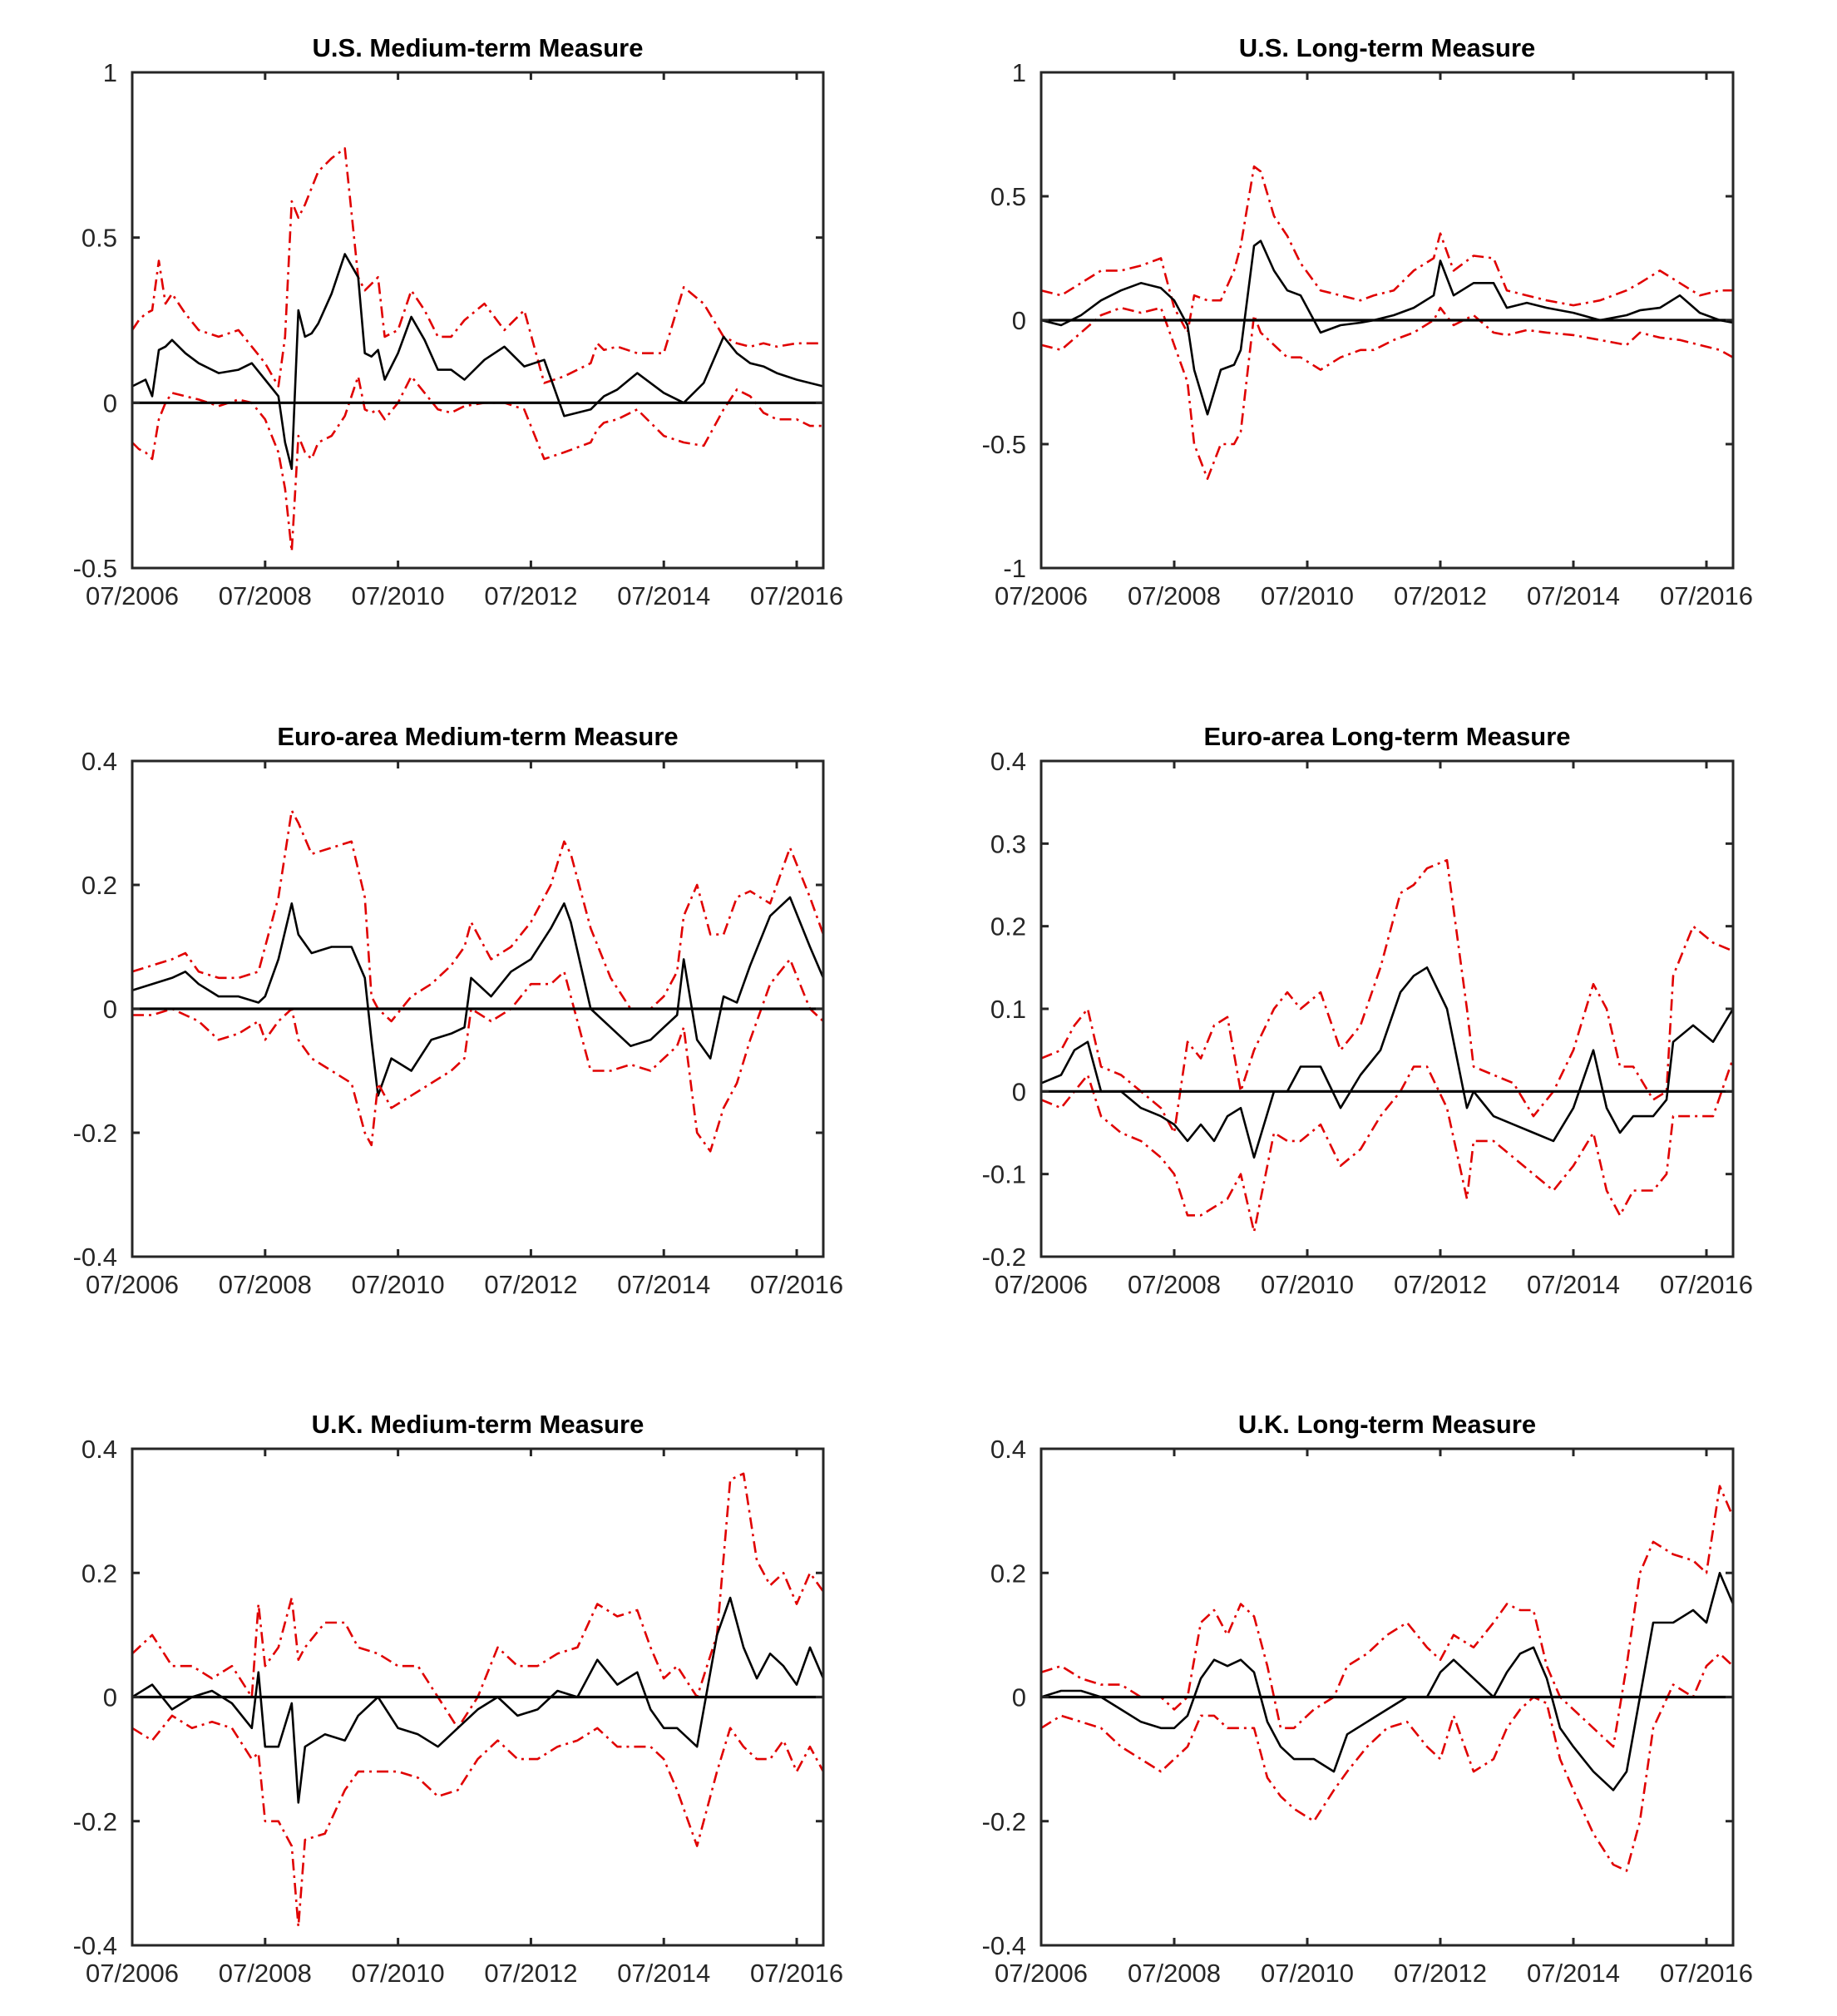 This screenshot has height=2016, width=1837. What do you see at coordinates (1387, 1424) in the screenshot?
I see `chart-title: U.K. Long-term Measure` at bounding box center [1387, 1424].